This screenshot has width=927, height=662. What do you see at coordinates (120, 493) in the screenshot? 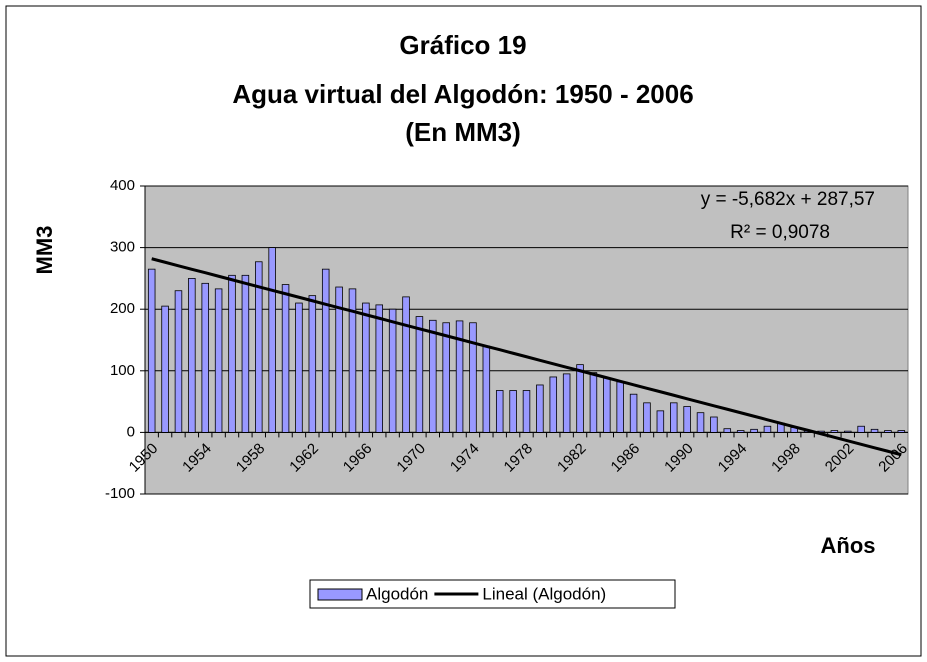
I see `y-tick-label: -100` at bounding box center [120, 493].